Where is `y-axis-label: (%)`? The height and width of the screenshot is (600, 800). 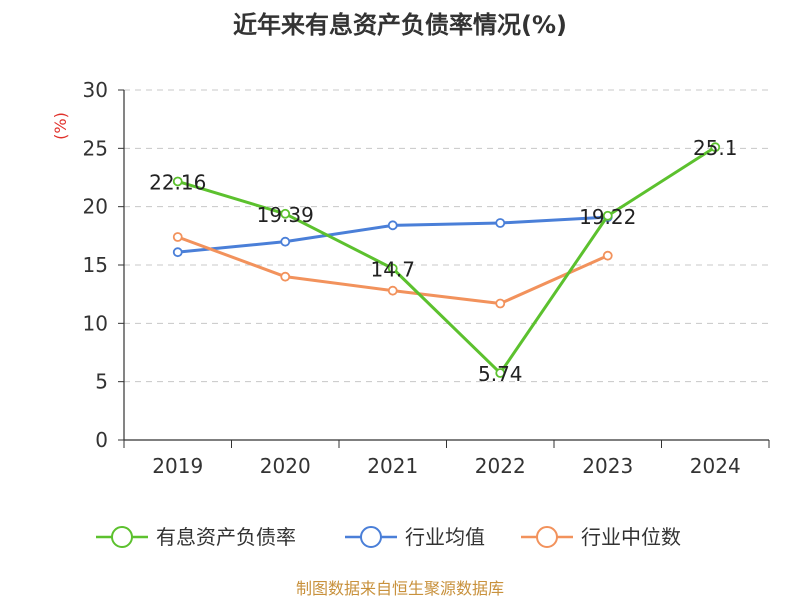 y-axis-label: (%) is located at coordinates (60, 126).